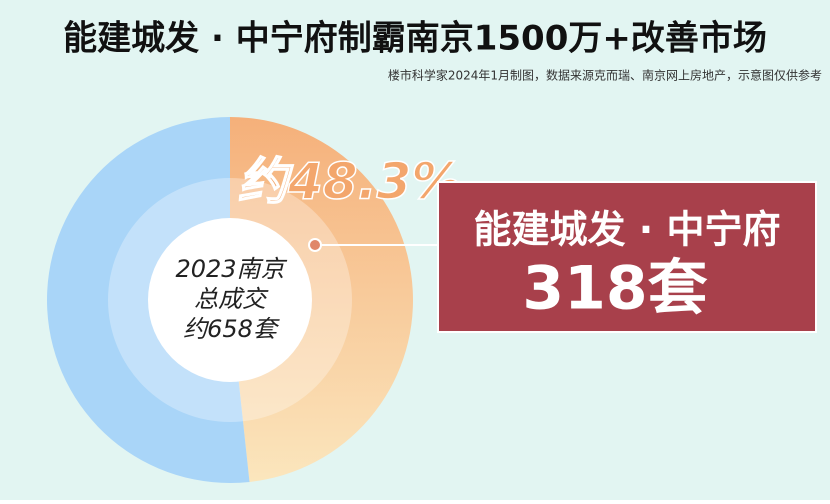 The image size is (830, 504). Describe the element at coordinates (614, 289) in the screenshot. I see `callout-count: 318套` at that location.